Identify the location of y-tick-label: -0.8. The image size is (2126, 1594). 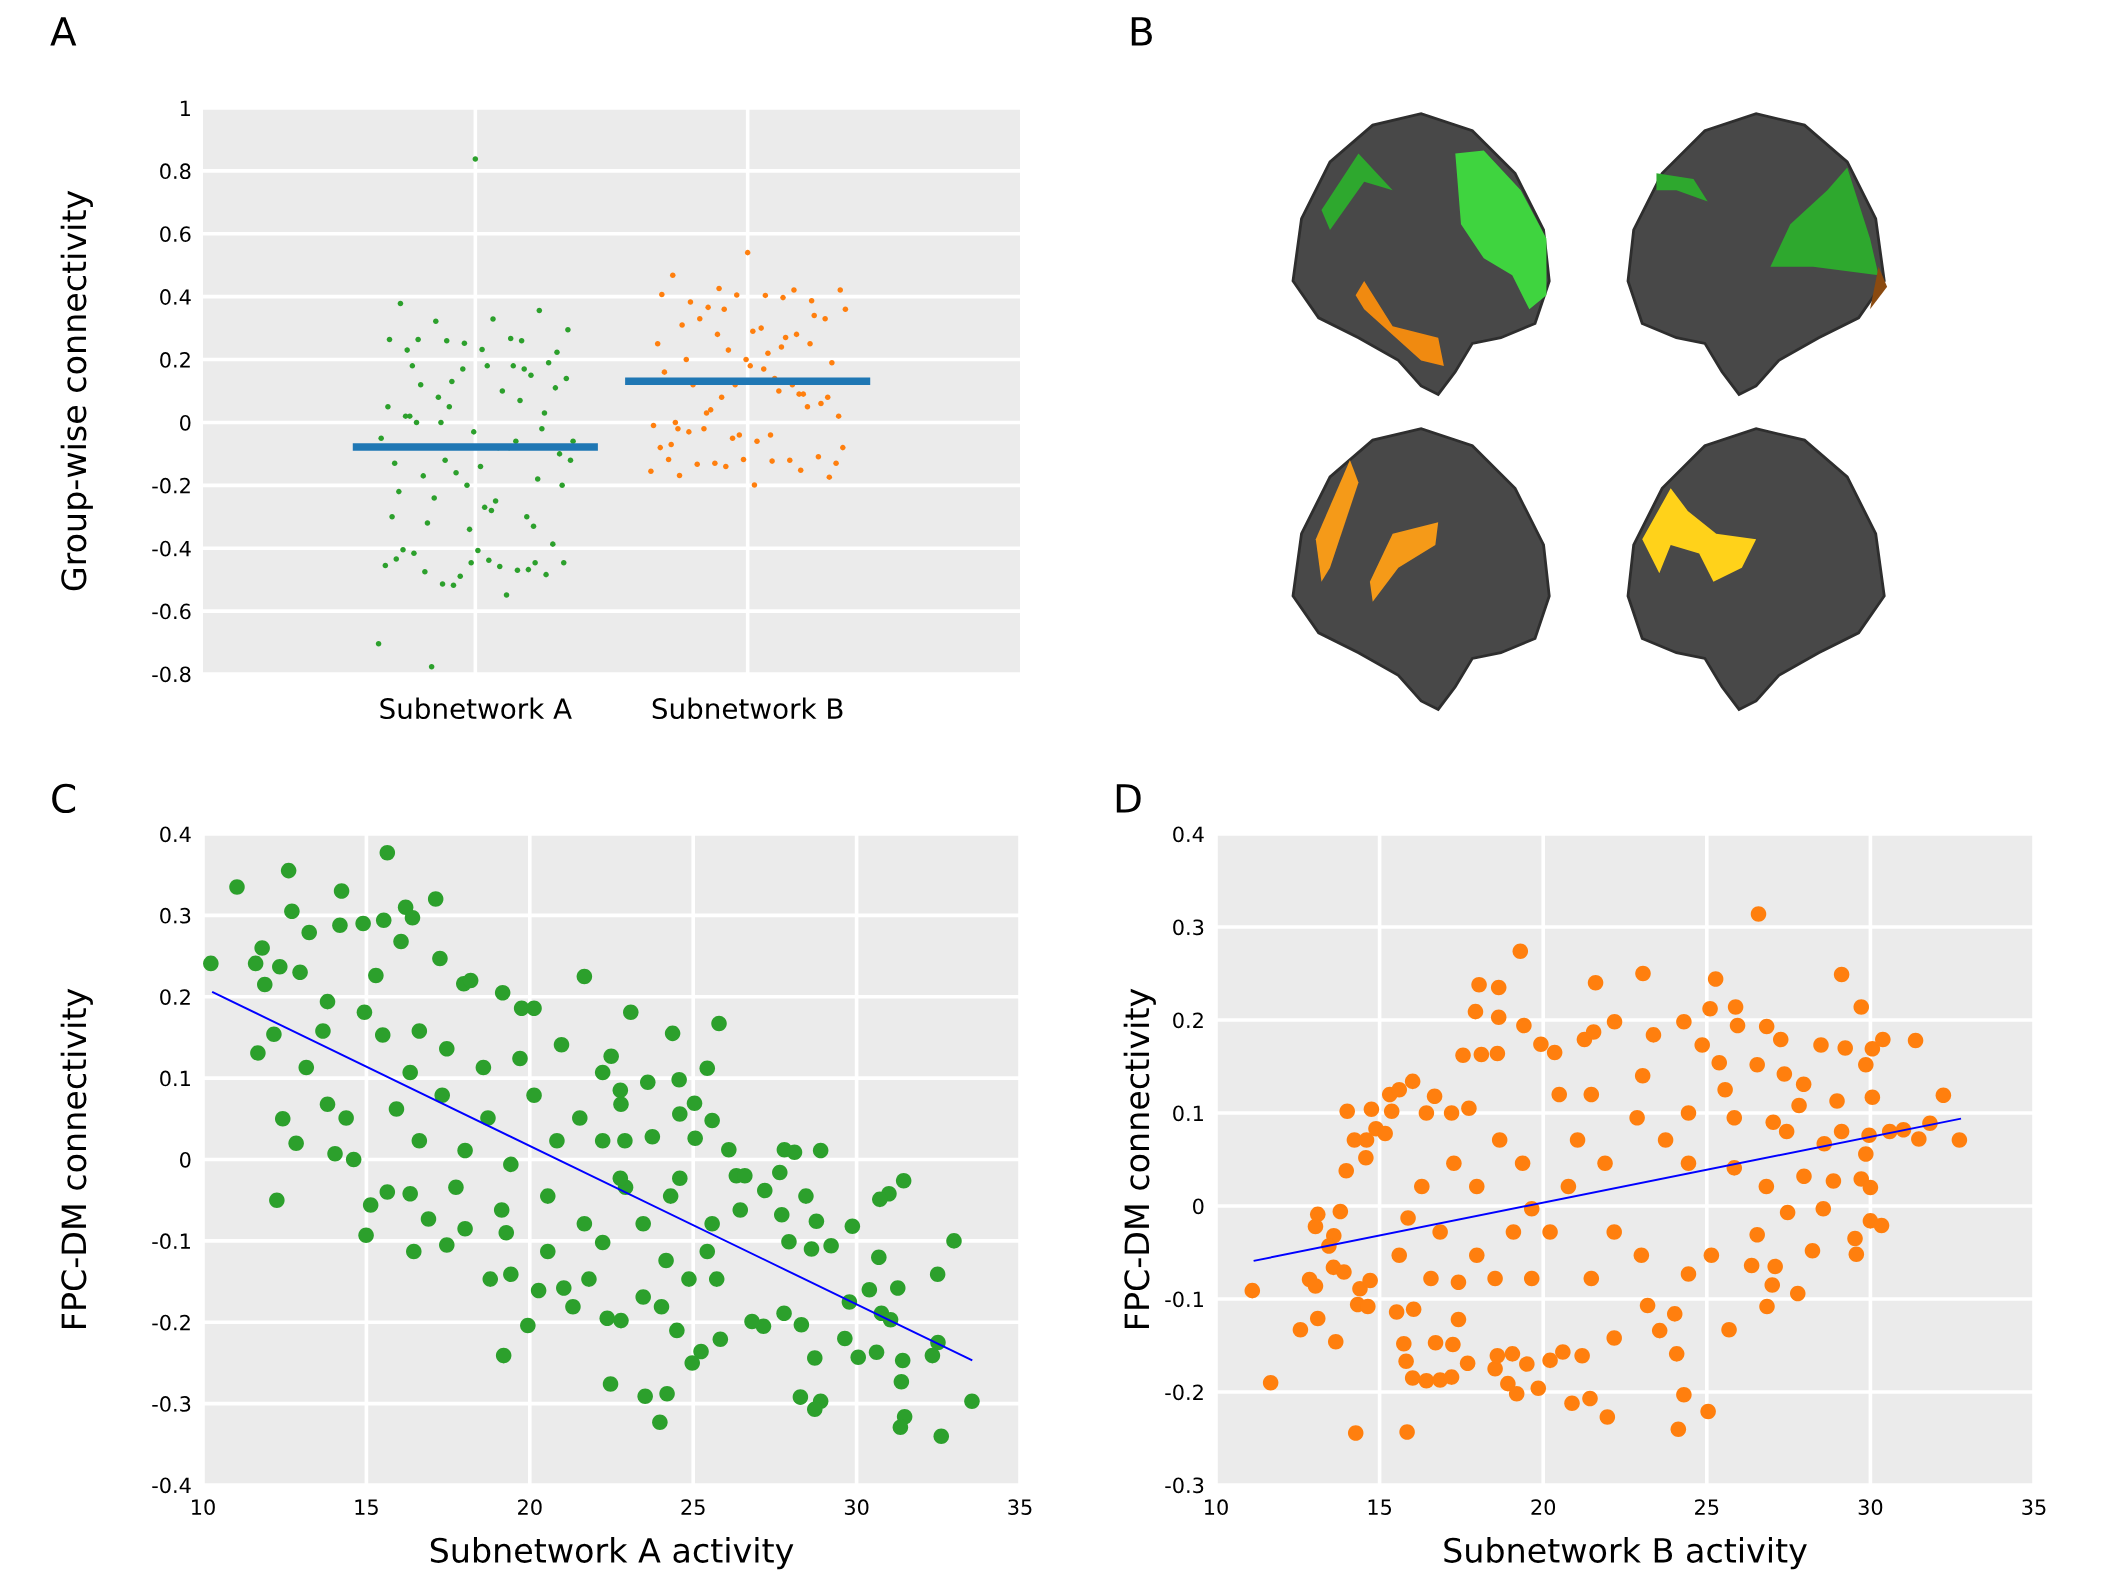
(171, 674).